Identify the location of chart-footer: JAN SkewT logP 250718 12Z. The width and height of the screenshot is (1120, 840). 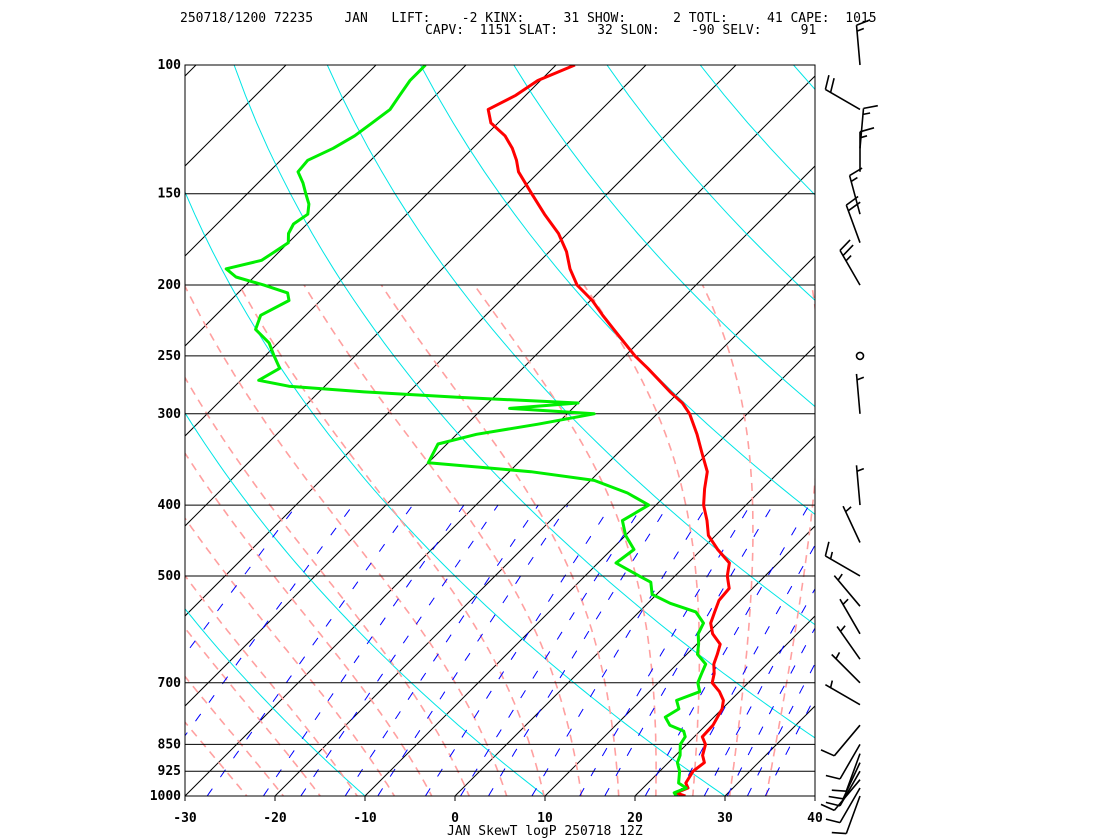
(545, 831).